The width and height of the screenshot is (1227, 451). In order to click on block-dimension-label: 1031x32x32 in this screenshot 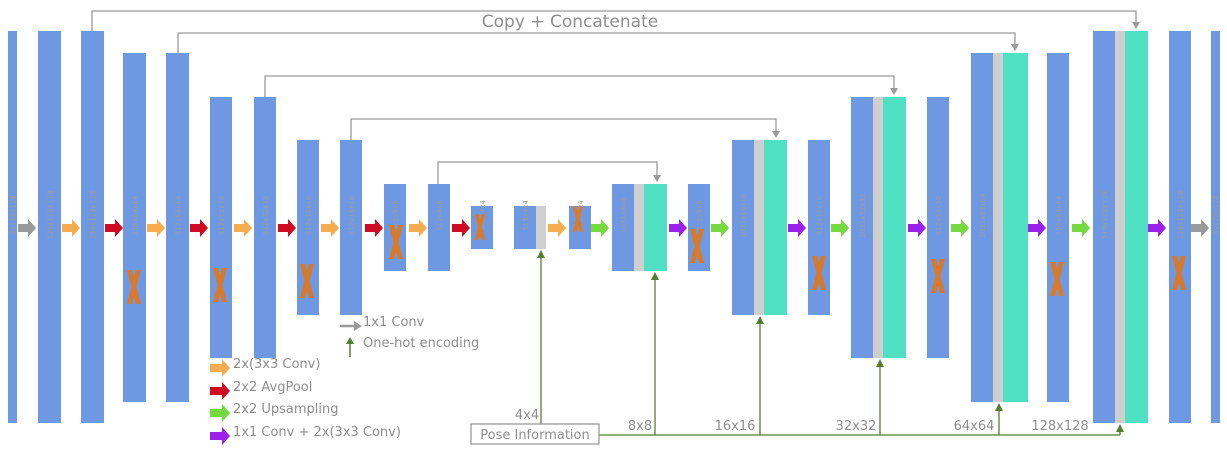, I will do `click(863, 216)`.